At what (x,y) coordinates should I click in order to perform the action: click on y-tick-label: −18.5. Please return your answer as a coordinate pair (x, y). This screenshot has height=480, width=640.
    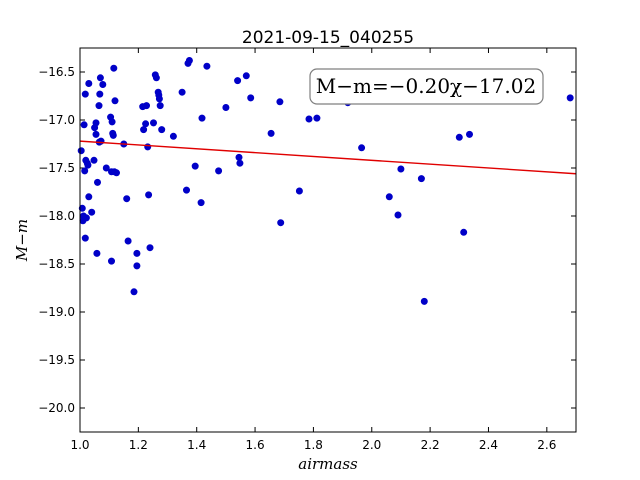
    Looking at the image, I should click on (56, 264).